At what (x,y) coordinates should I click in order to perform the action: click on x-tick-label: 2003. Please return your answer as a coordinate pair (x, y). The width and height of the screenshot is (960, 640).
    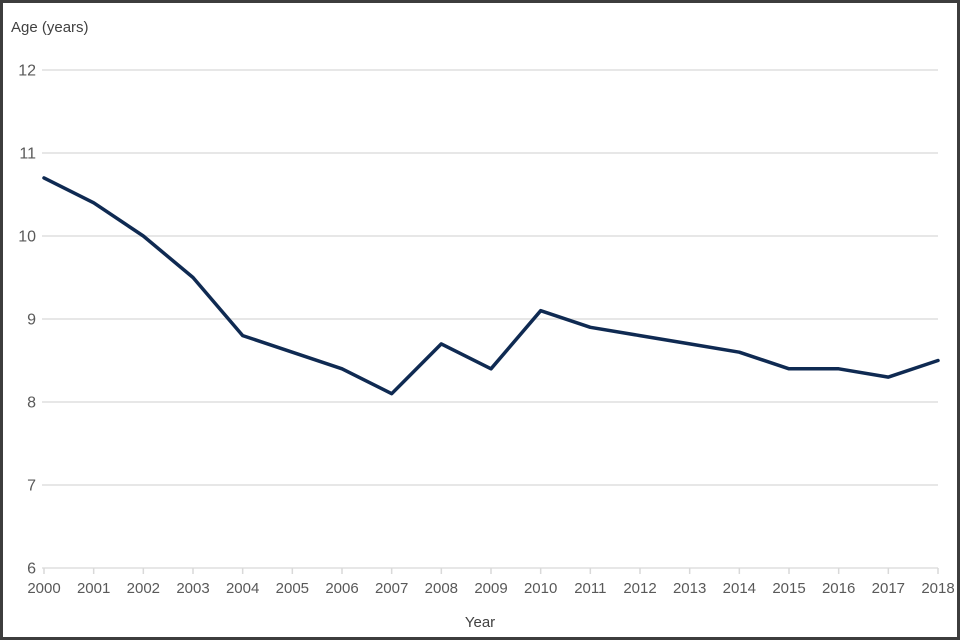
    Looking at the image, I should click on (192, 588).